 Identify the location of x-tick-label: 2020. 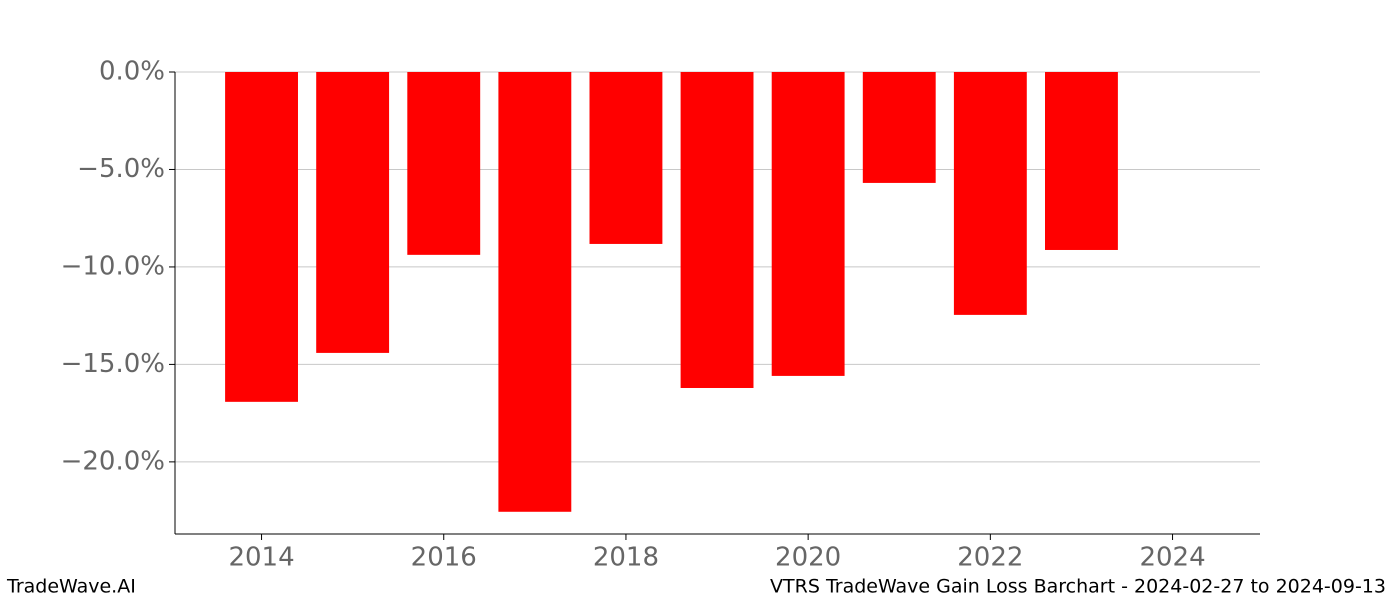
(808, 558).